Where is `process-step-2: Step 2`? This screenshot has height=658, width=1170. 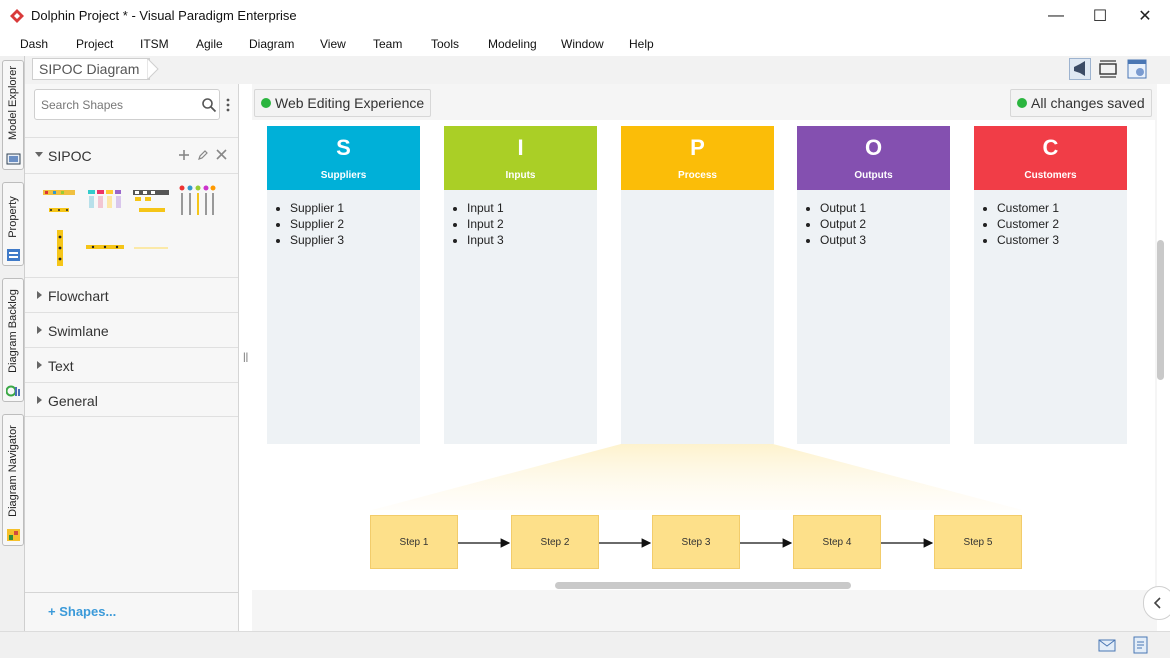 process-step-2: Step 2 is located at coordinates (555, 542).